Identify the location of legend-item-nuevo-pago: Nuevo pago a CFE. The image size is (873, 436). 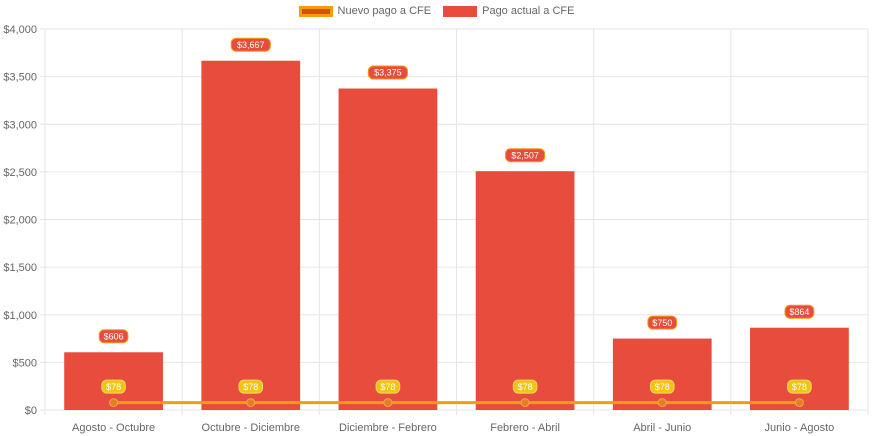
(365, 11).